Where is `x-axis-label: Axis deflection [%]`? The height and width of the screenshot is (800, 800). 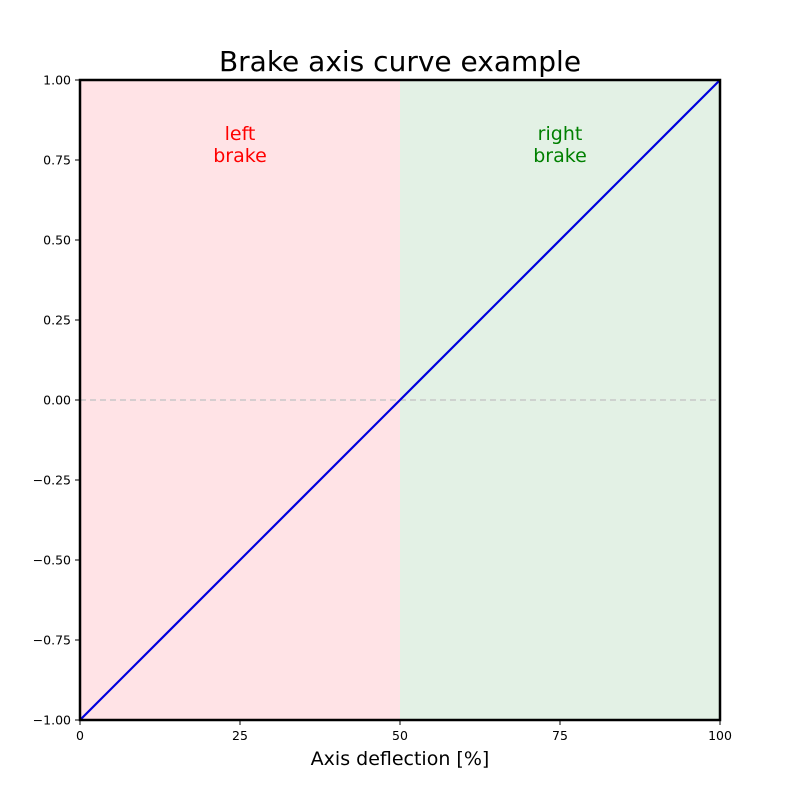
x-axis-label: Axis deflection [%] is located at coordinates (400, 759).